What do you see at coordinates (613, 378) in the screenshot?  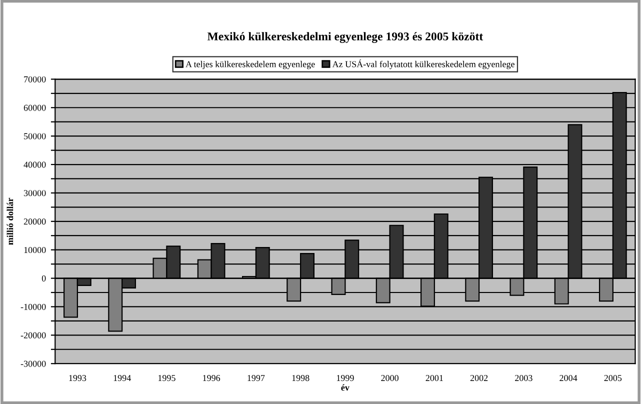 I see `x-tick-label: 2005` at bounding box center [613, 378].